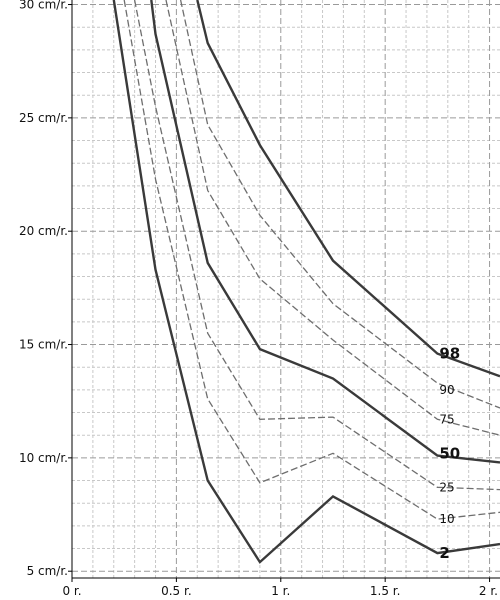 This screenshot has height=600, width=500. Describe the element at coordinates (488, 591) in the screenshot. I see `x-tick-label: 2 r.` at that location.